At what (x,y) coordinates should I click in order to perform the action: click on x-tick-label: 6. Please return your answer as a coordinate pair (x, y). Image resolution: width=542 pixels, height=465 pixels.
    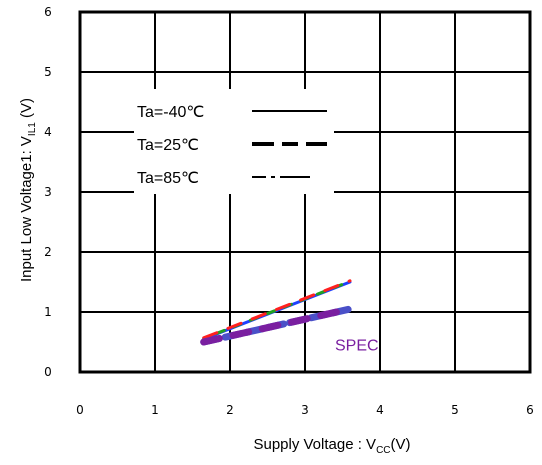
    Looking at the image, I should click on (530, 410).